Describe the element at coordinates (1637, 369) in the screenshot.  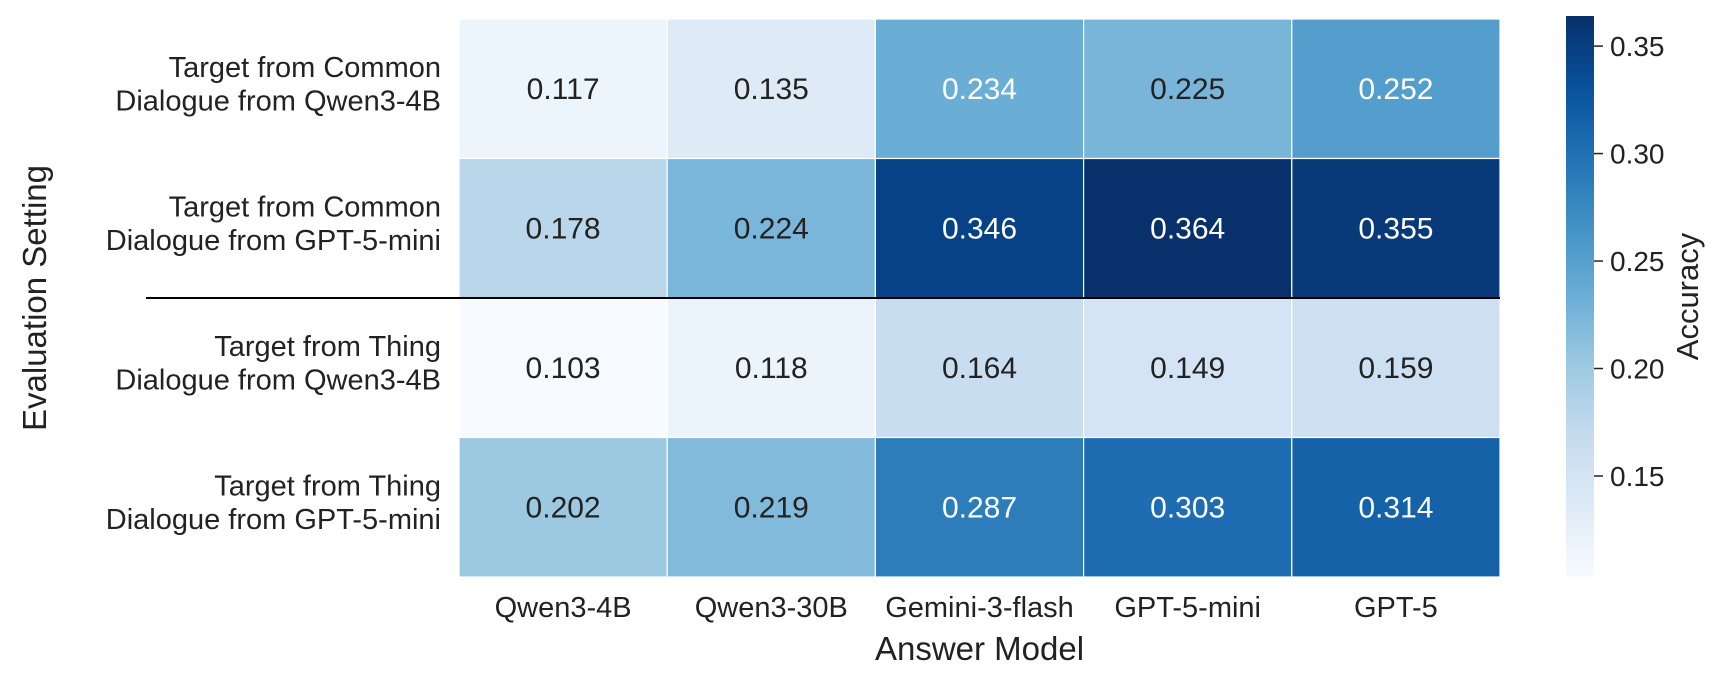
I see `colorbar-tick-label: 0.20` at that location.